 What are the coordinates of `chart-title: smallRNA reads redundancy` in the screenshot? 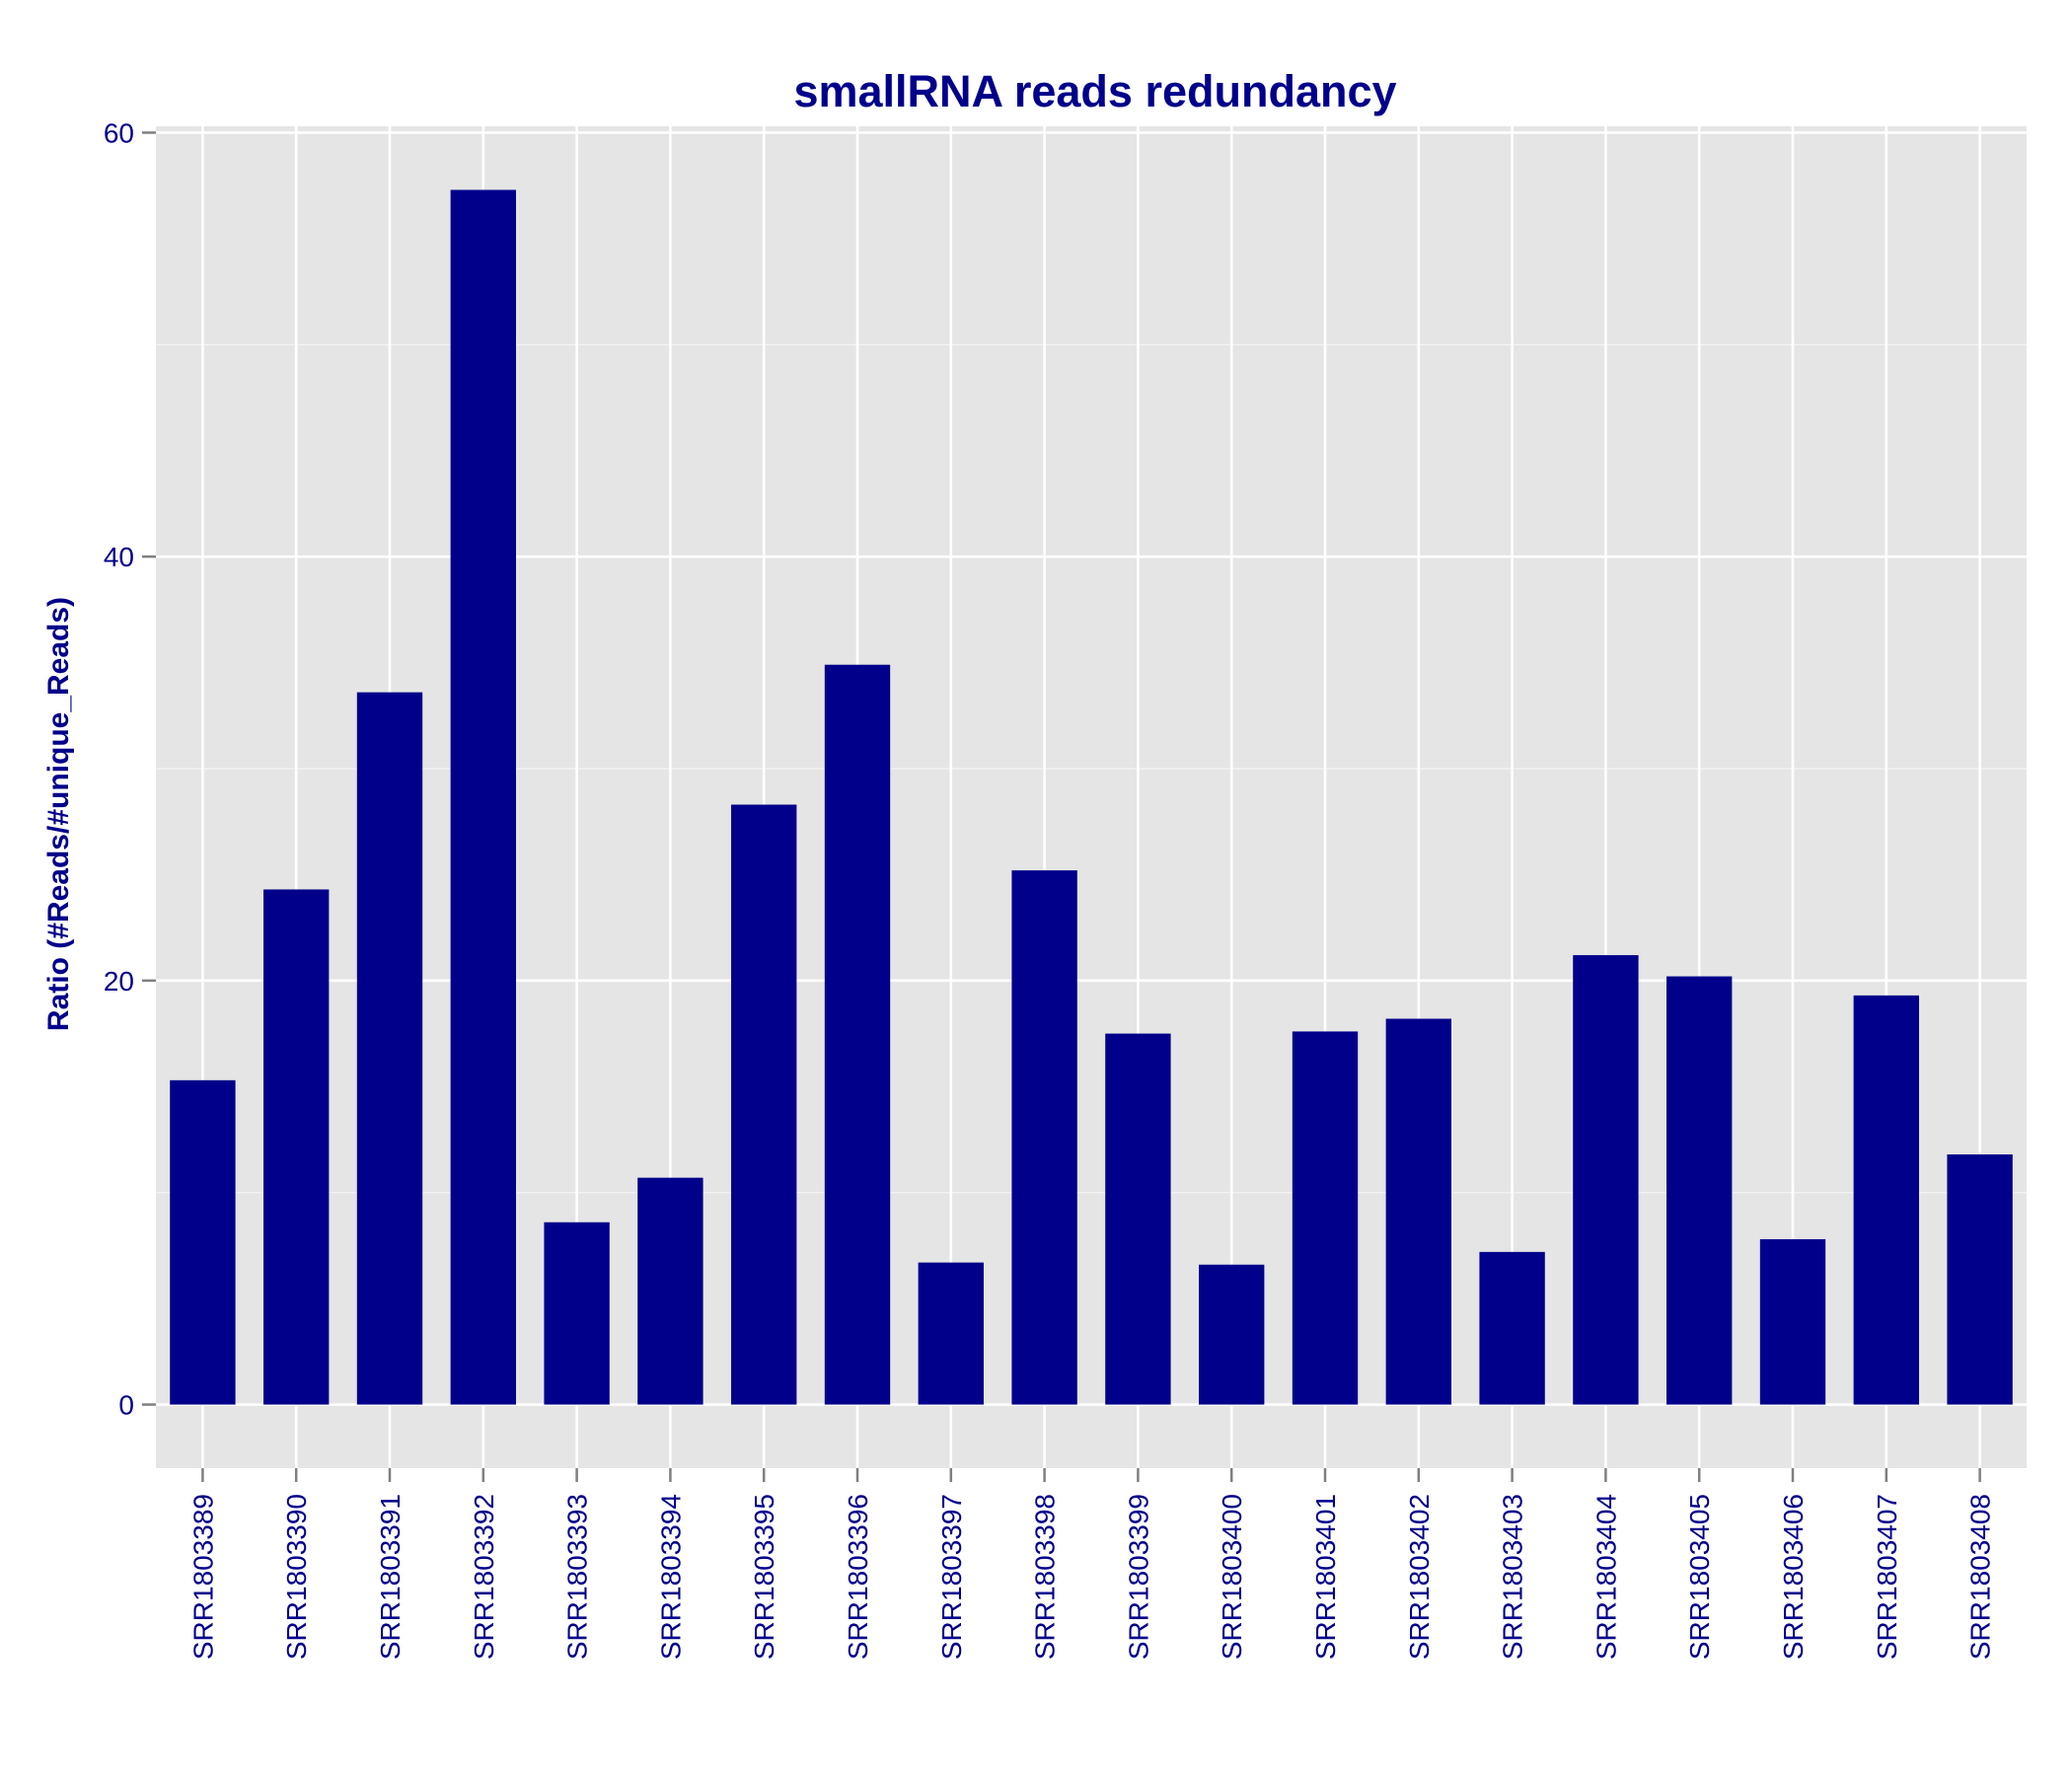 It's located at (1095, 91).